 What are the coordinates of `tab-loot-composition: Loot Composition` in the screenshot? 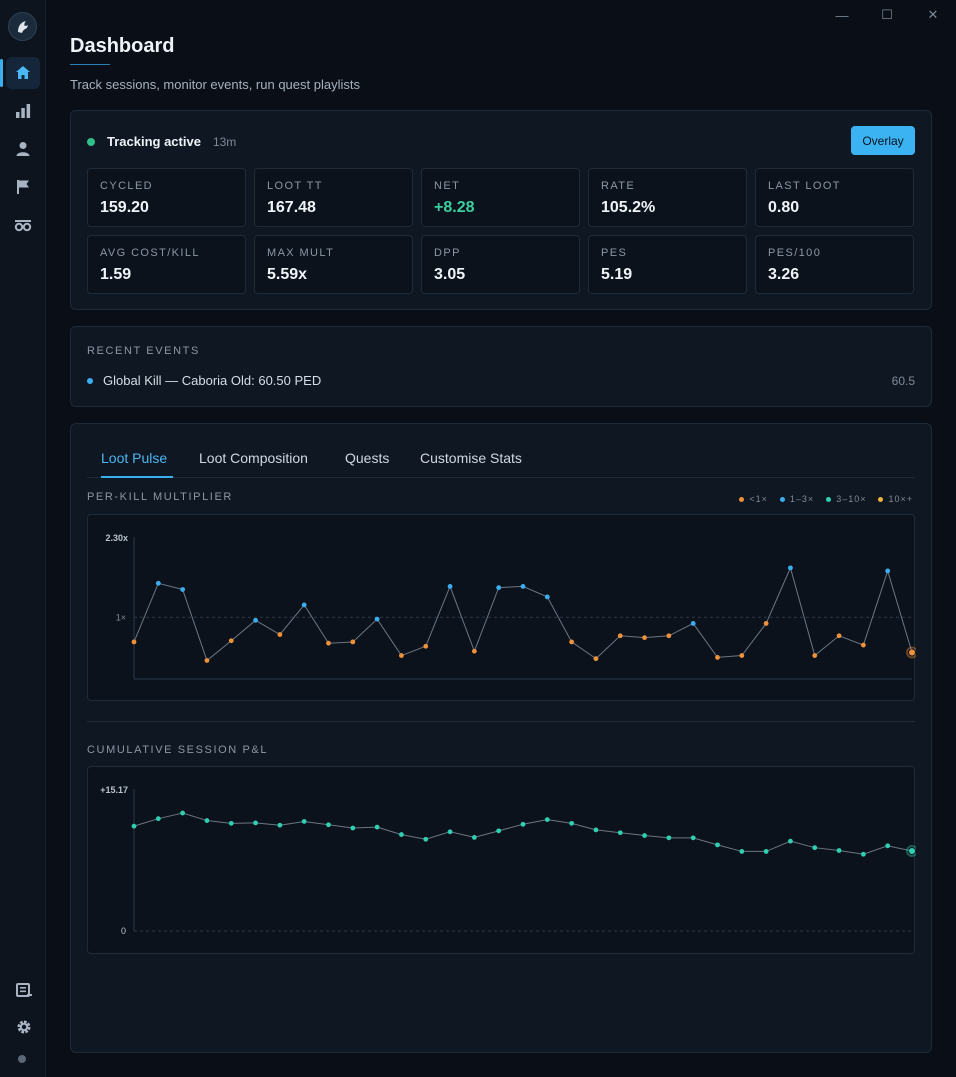 It's located at (253, 458).